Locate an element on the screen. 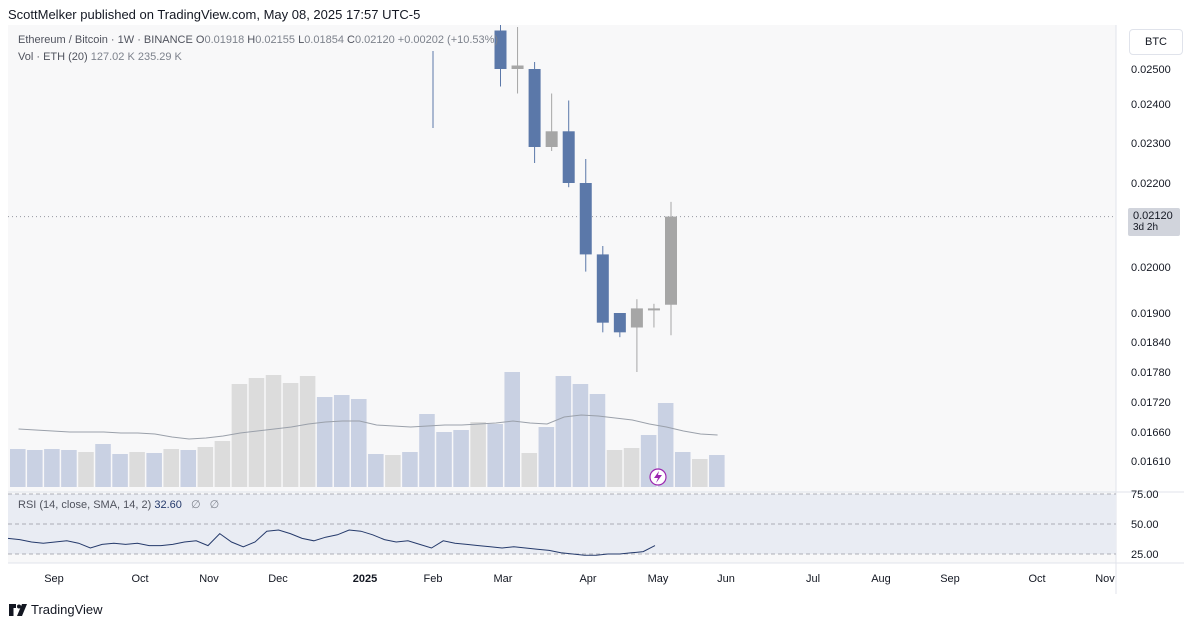 Image resolution: width=1200 pixels, height=627 pixels. price-tick-label: 0.02000 is located at coordinates (1151, 268).